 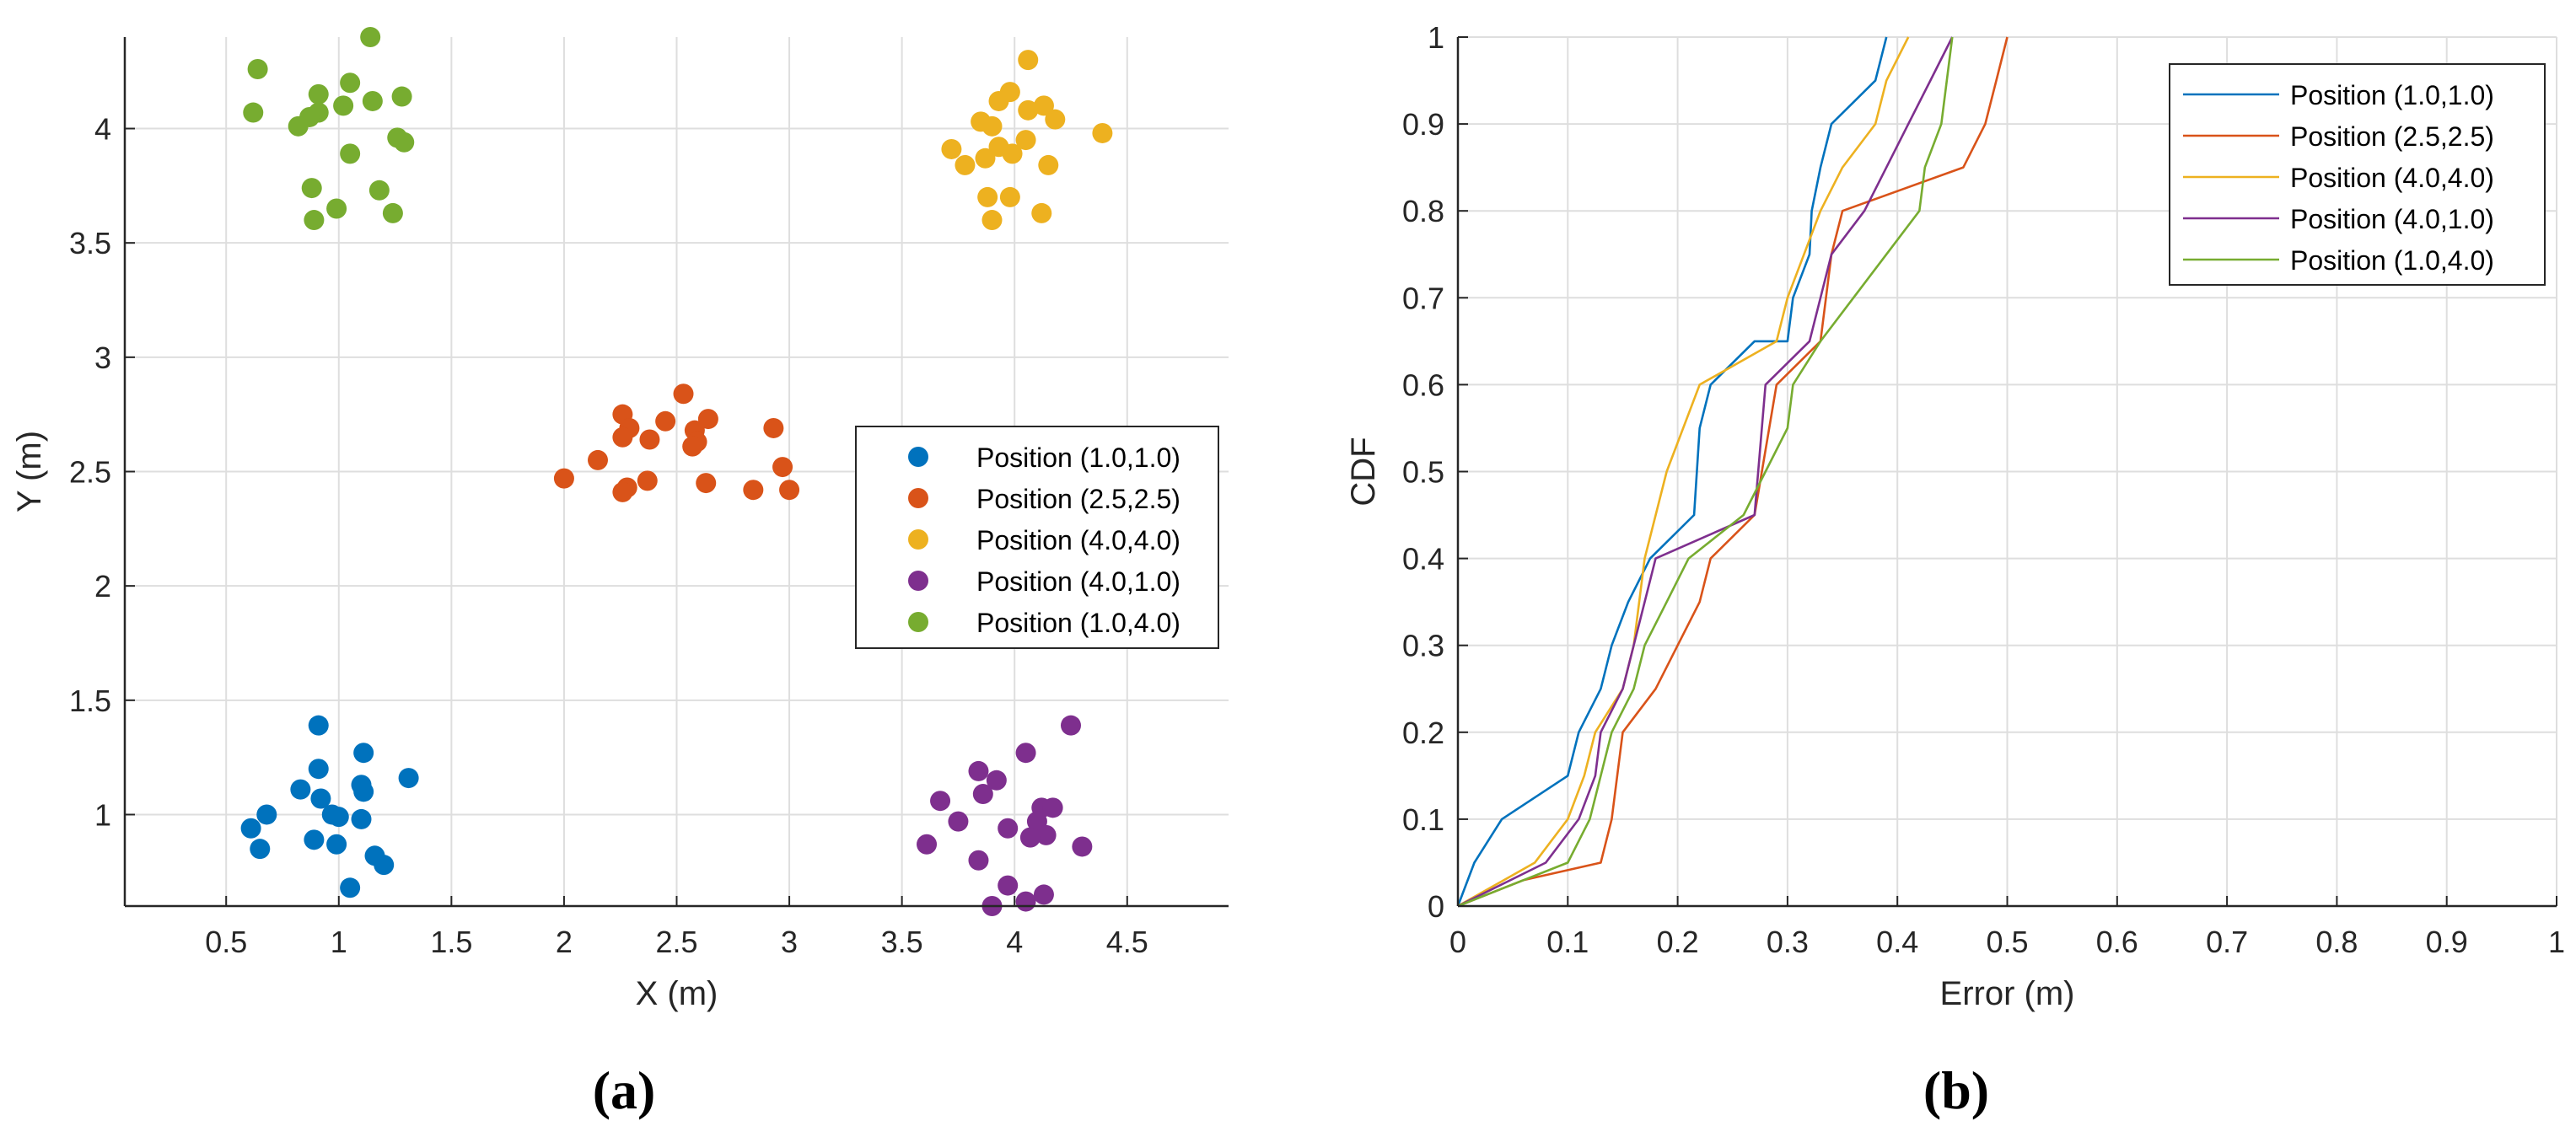 What do you see at coordinates (677, 993) in the screenshot?
I see `x-axis-label: X (m)` at bounding box center [677, 993].